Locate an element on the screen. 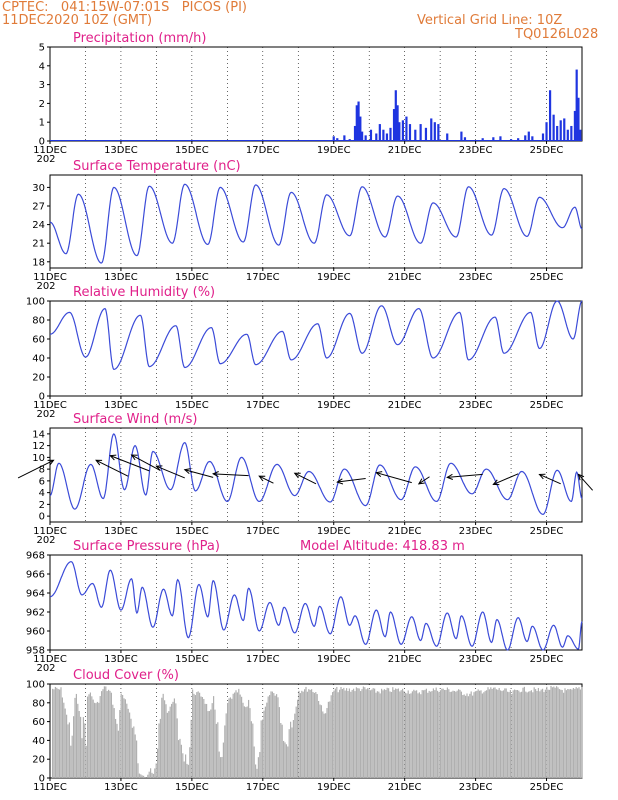 The image size is (618, 800). precip-ytick-label: 0 is located at coordinates (42, 142).